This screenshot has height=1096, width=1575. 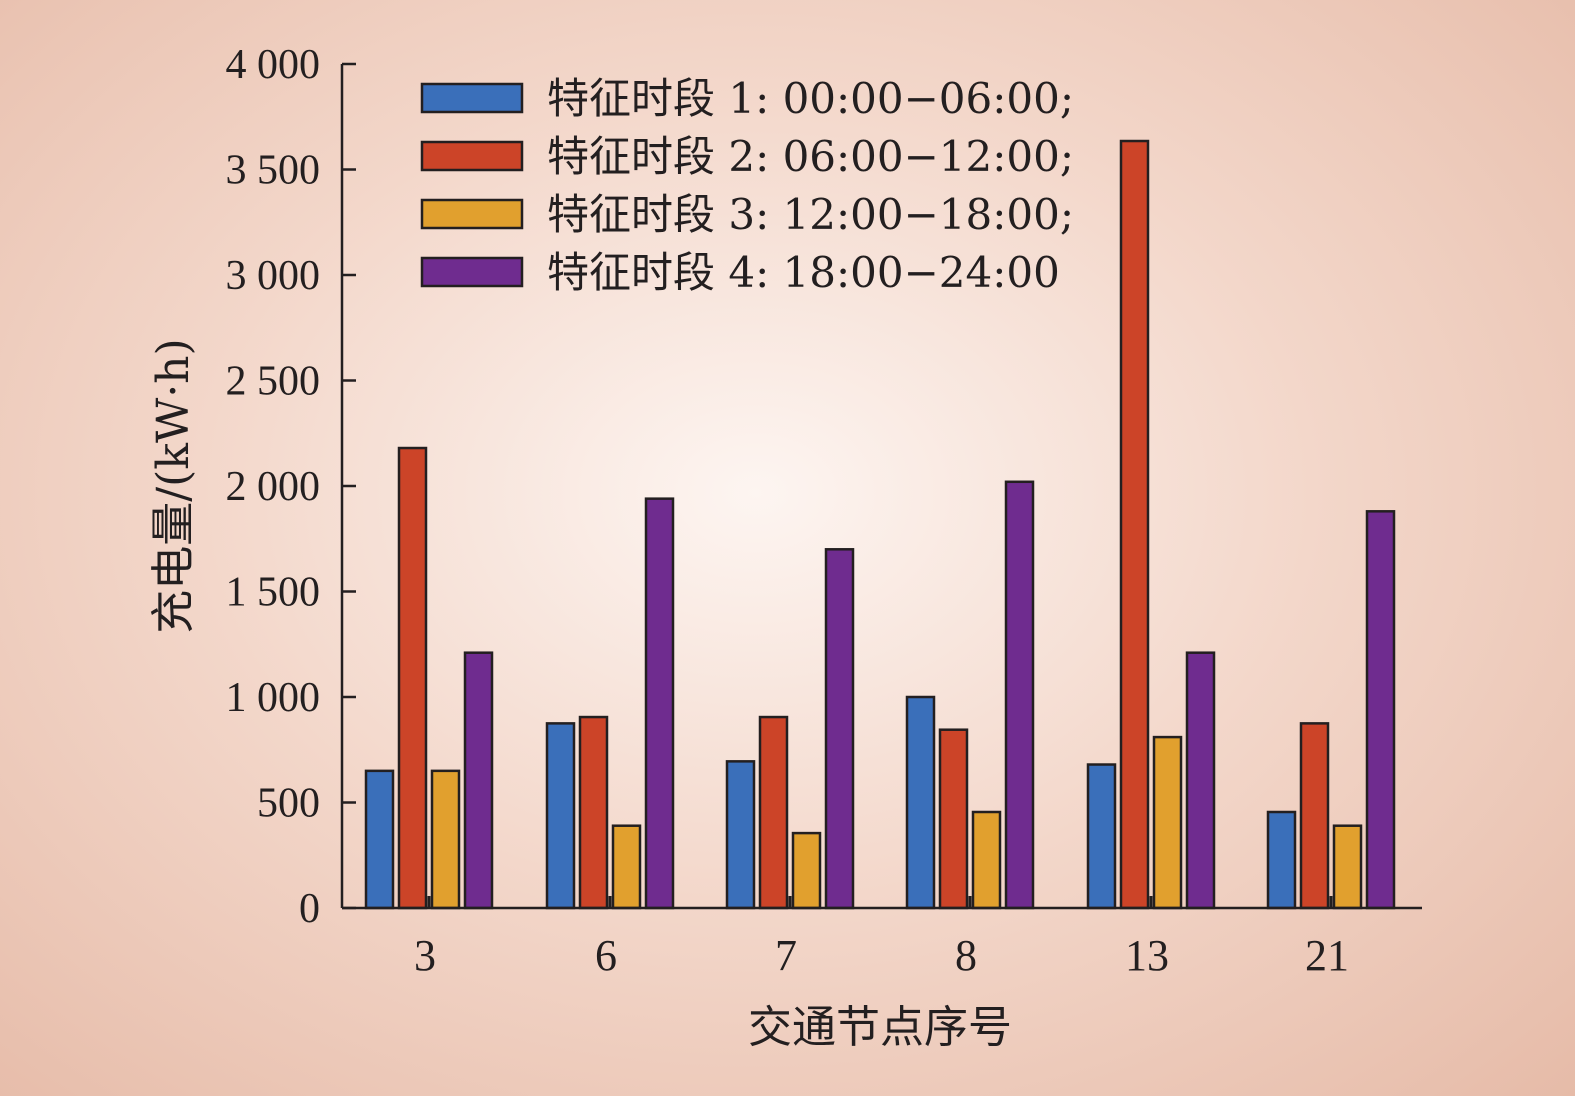 What do you see at coordinates (273, 487) in the screenshot?
I see `y-tick-label: 2 000` at bounding box center [273, 487].